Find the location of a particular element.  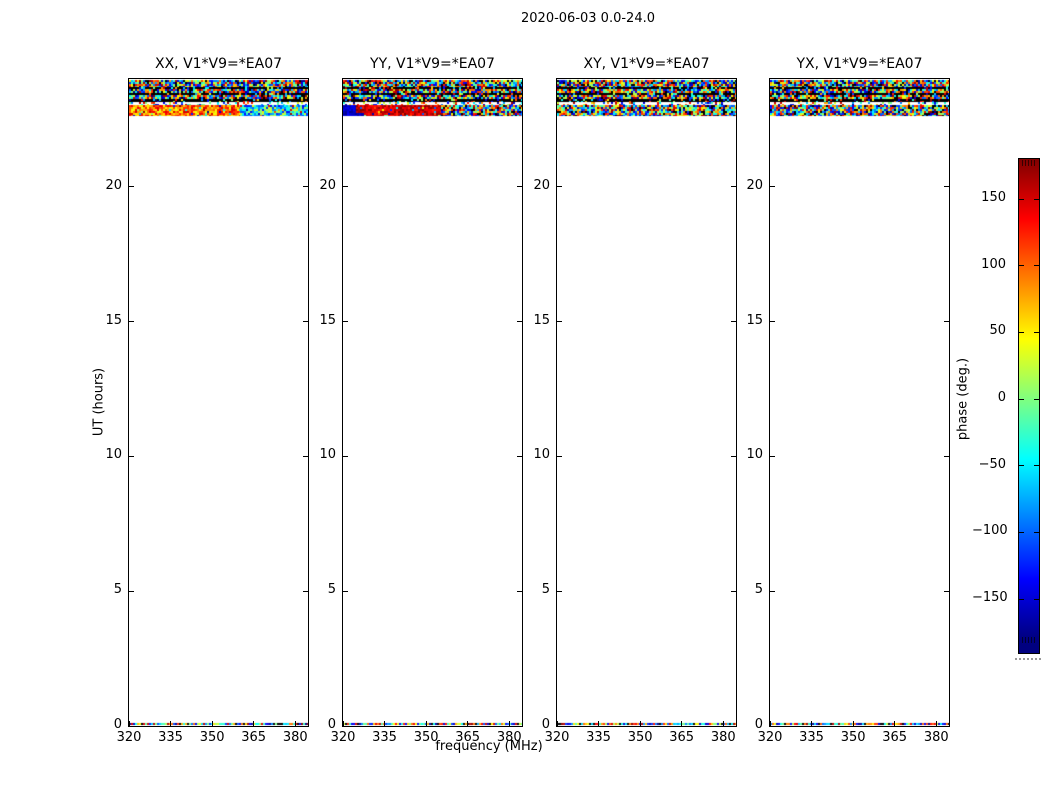

colorbar is located at coordinates (1029, 406).